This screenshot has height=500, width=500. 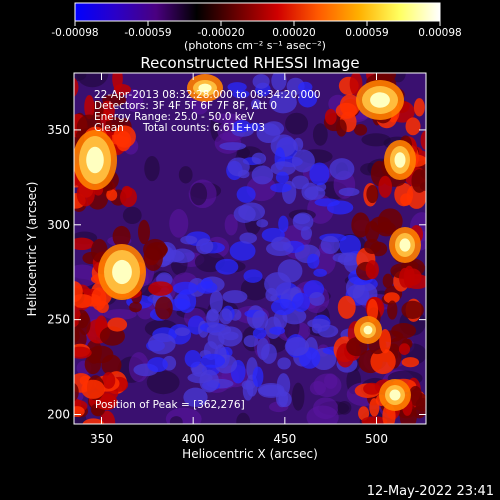 What do you see at coordinates (123, 270) in the screenshot?
I see `peak-marker` at bounding box center [123, 270].